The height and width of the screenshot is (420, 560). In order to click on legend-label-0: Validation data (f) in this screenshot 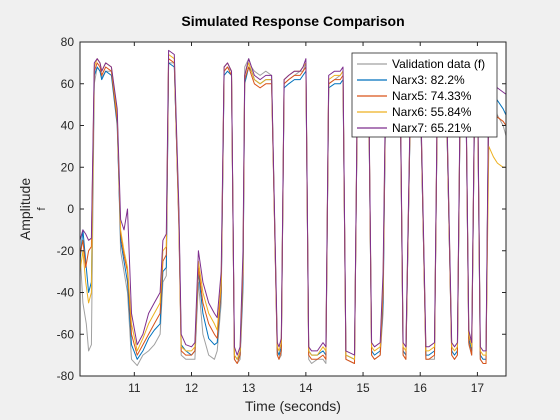, I will do `click(438, 64)`.